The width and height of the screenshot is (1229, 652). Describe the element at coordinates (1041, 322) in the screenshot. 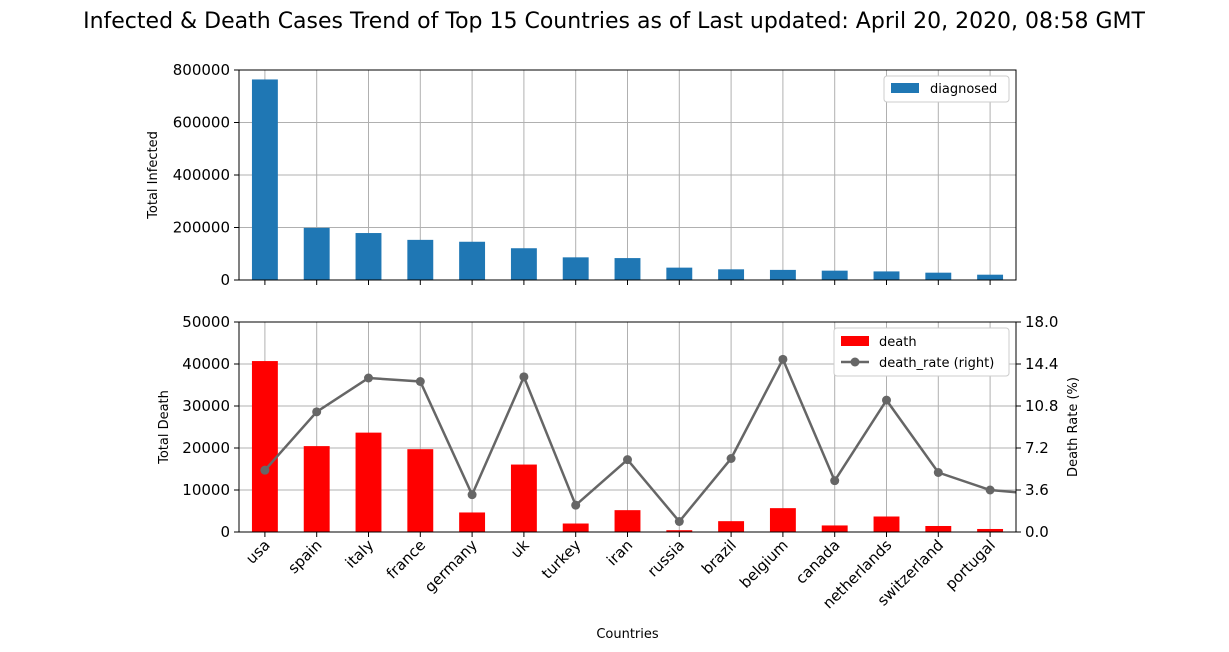

I see `death-rate-ytick-right-label: 18.0` at that location.